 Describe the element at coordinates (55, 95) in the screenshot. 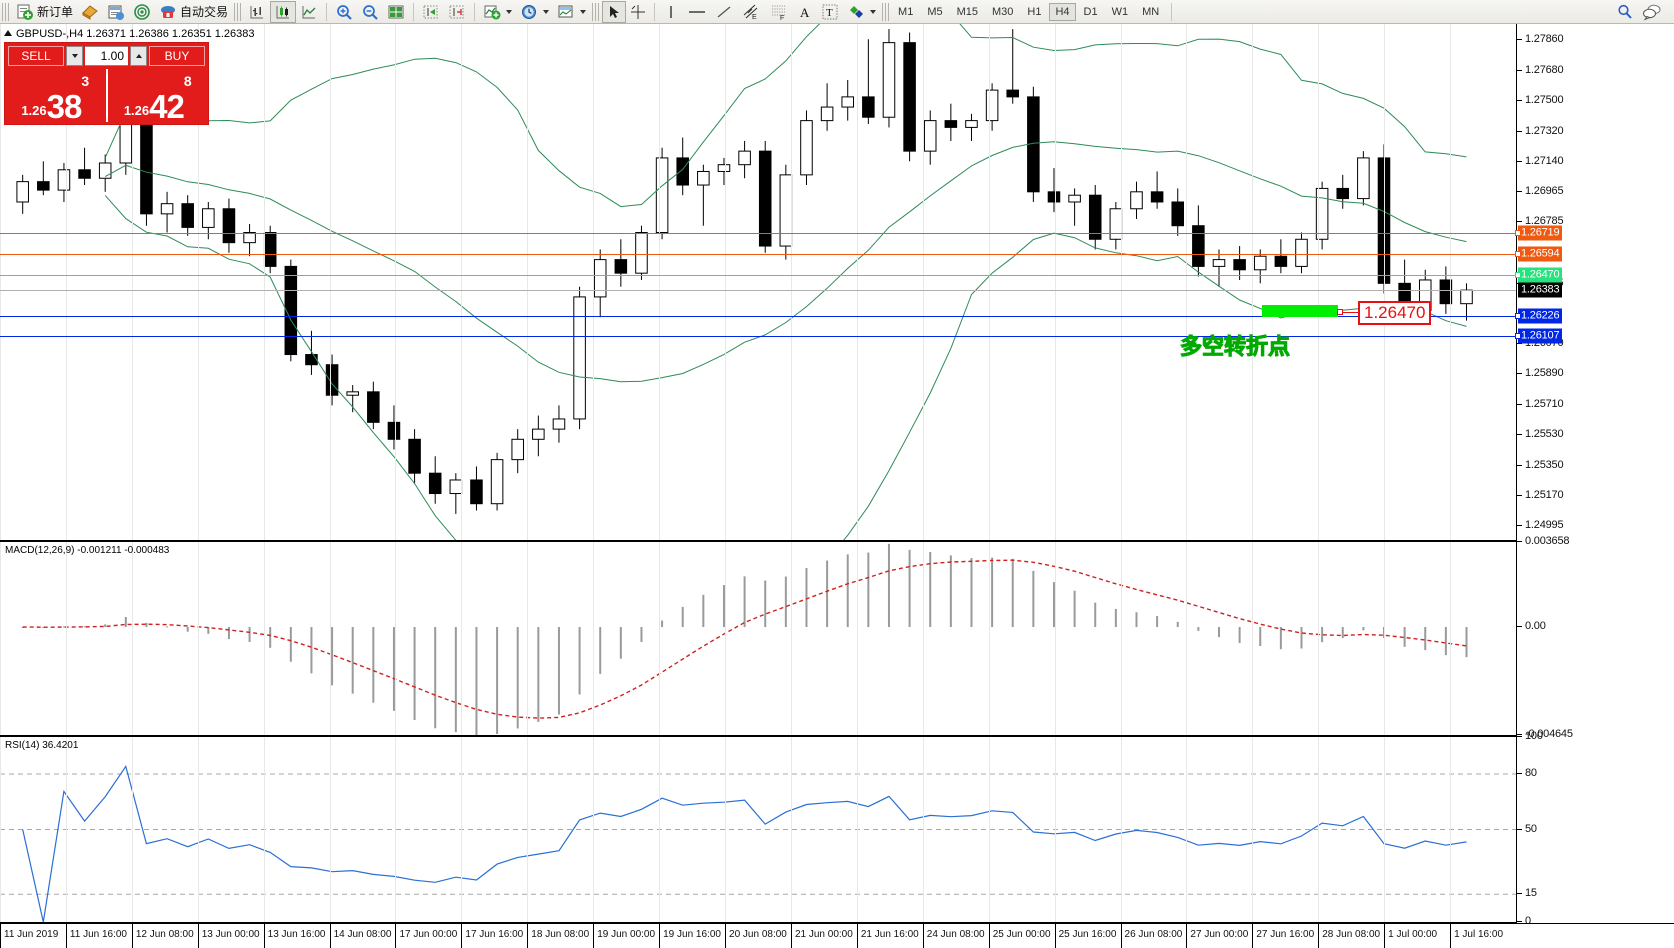

I see `sell-price-display: 1.26 38 3` at that location.